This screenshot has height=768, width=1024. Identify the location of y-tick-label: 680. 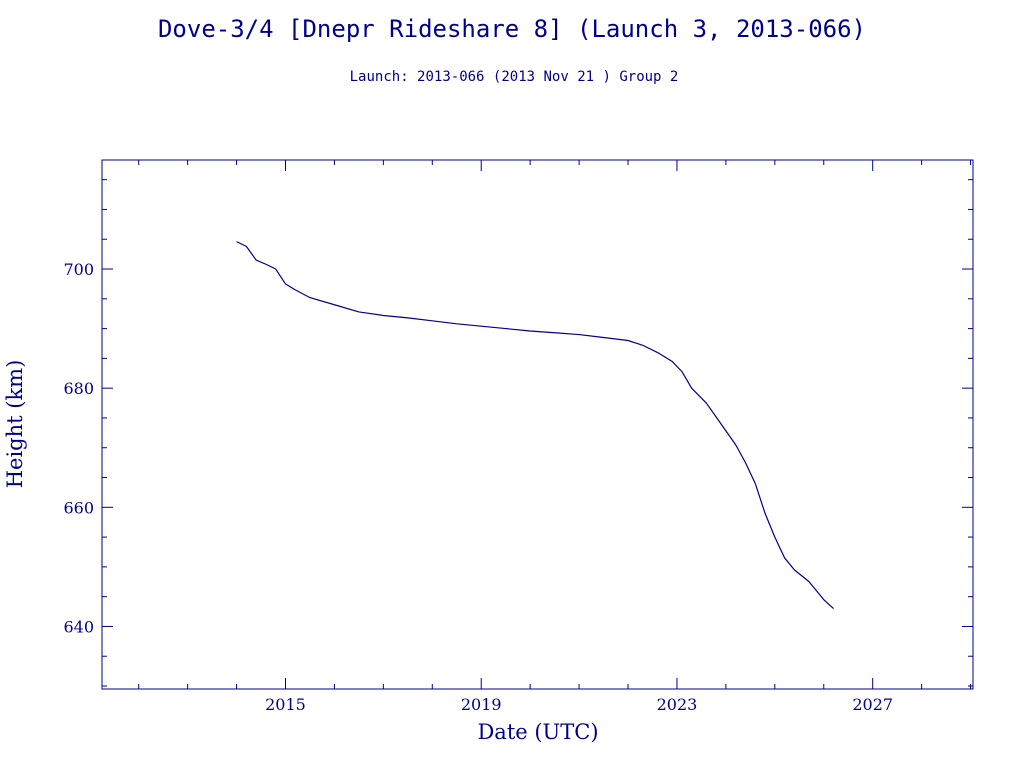
(78, 388).